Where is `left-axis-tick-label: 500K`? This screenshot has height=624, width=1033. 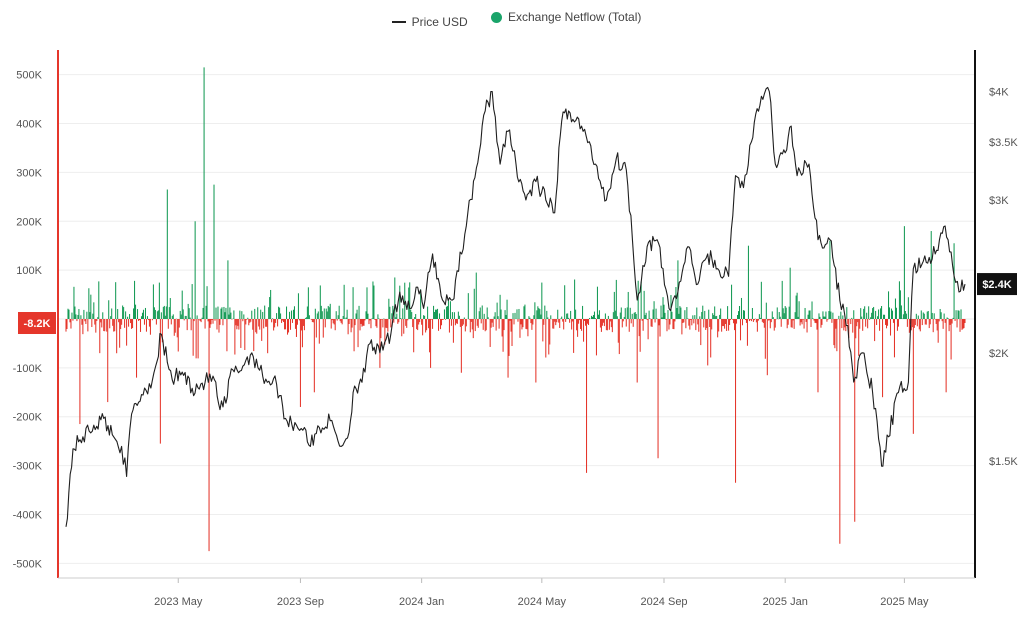 left-axis-tick-label: 500K is located at coordinates (29, 76).